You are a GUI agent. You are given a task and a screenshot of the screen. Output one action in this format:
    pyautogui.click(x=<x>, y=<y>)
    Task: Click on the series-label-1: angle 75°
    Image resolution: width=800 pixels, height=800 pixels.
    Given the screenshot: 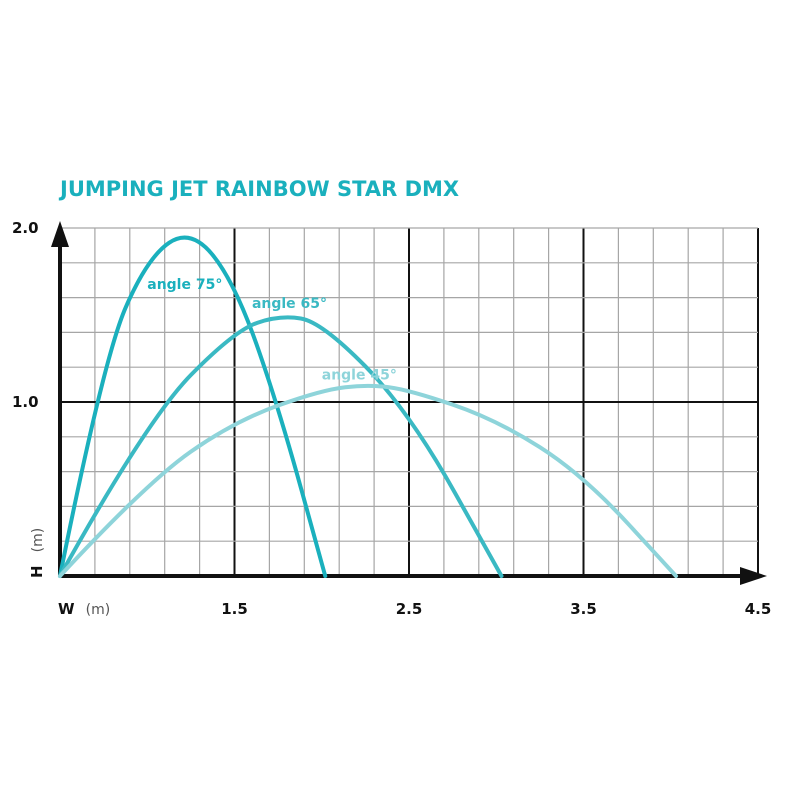 What is the action you would take?
    pyautogui.click(x=184, y=285)
    